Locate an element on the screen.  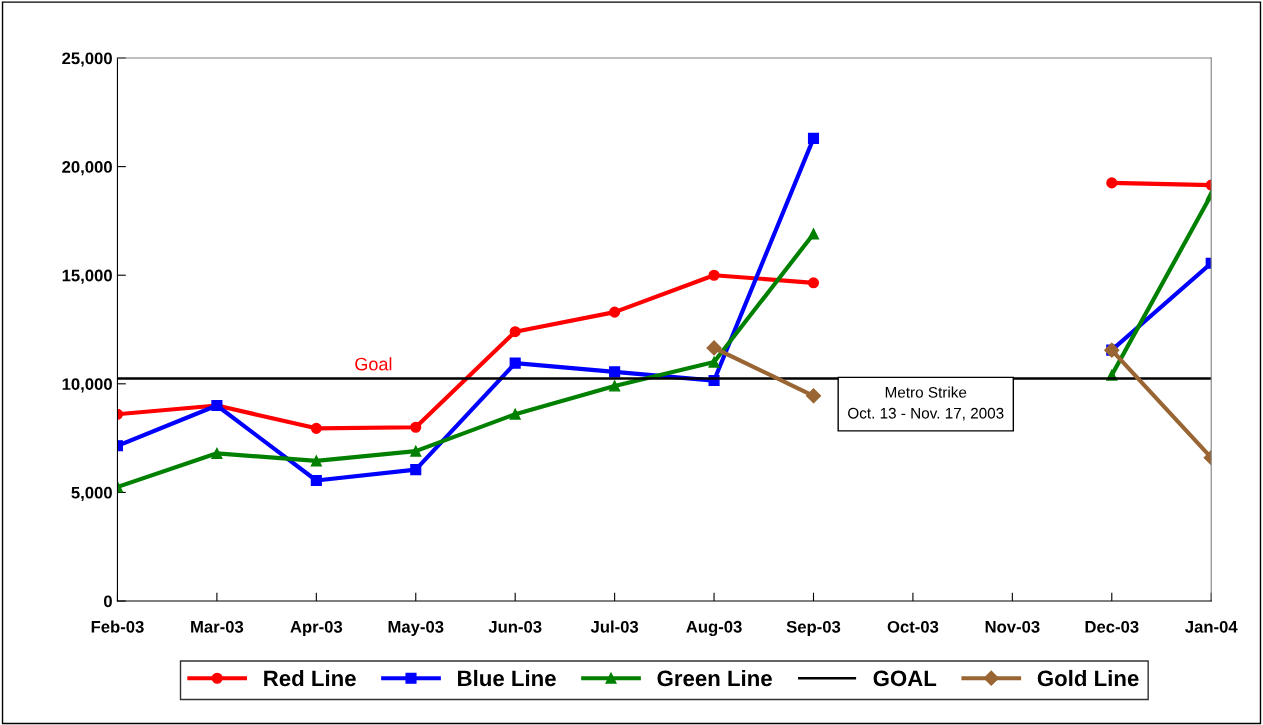
x-tick-label: Oct-03 is located at coordinates (913, 626).